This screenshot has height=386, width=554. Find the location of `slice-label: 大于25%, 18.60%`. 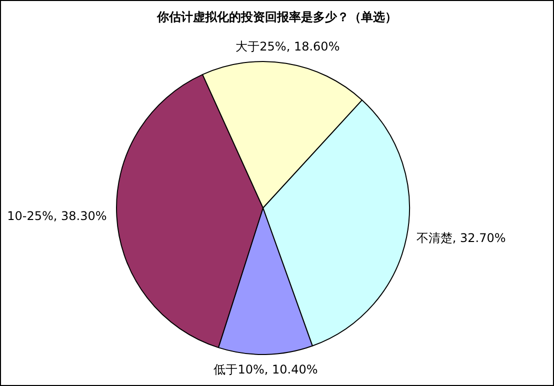

slice-label: 大于25%, 18.60% is located at coordinates (288, 47).